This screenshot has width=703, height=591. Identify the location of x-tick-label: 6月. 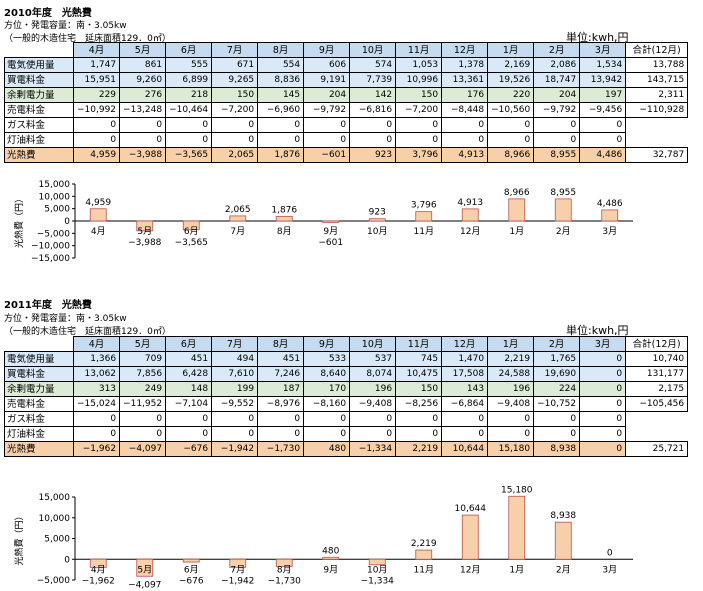
(191, 231).